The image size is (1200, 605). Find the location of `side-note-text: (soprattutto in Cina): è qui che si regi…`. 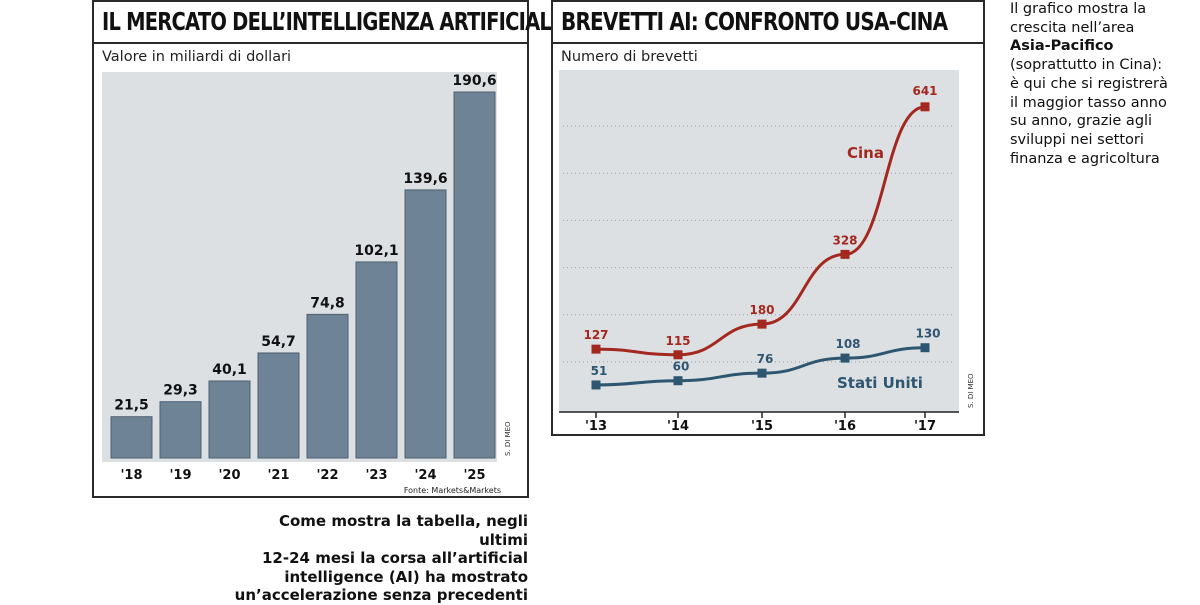

side-note-text: (soprattutto in Cina): è qui che si regi… is located at coordinates (1089, 112).